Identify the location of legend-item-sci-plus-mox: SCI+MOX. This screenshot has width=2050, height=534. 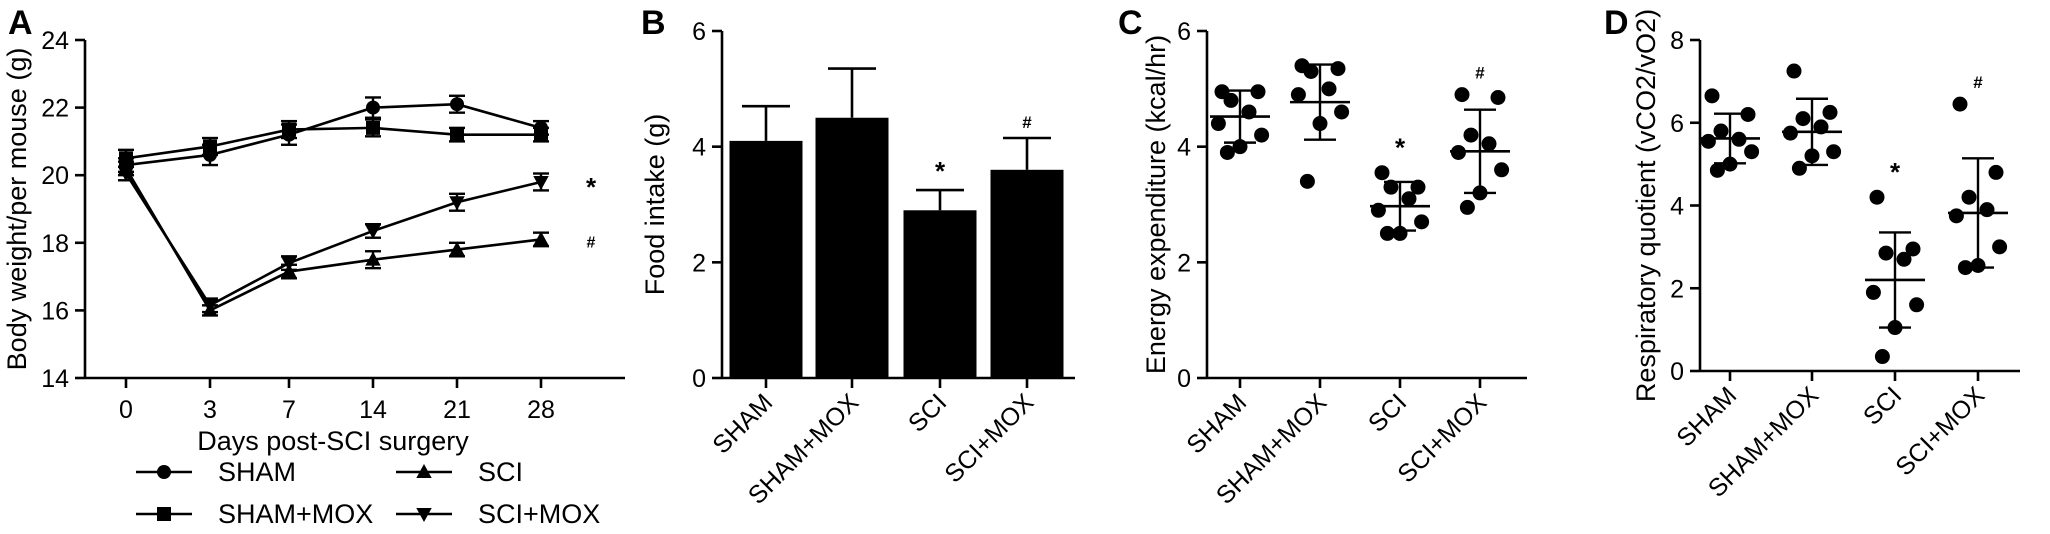
(498, 514).